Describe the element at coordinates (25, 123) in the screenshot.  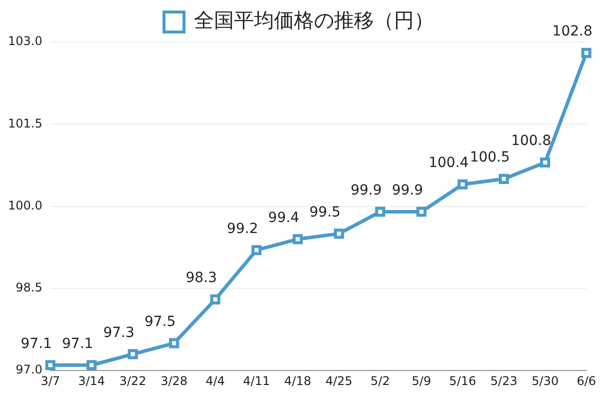
I see `y-tick-label: 101.5` at that location.